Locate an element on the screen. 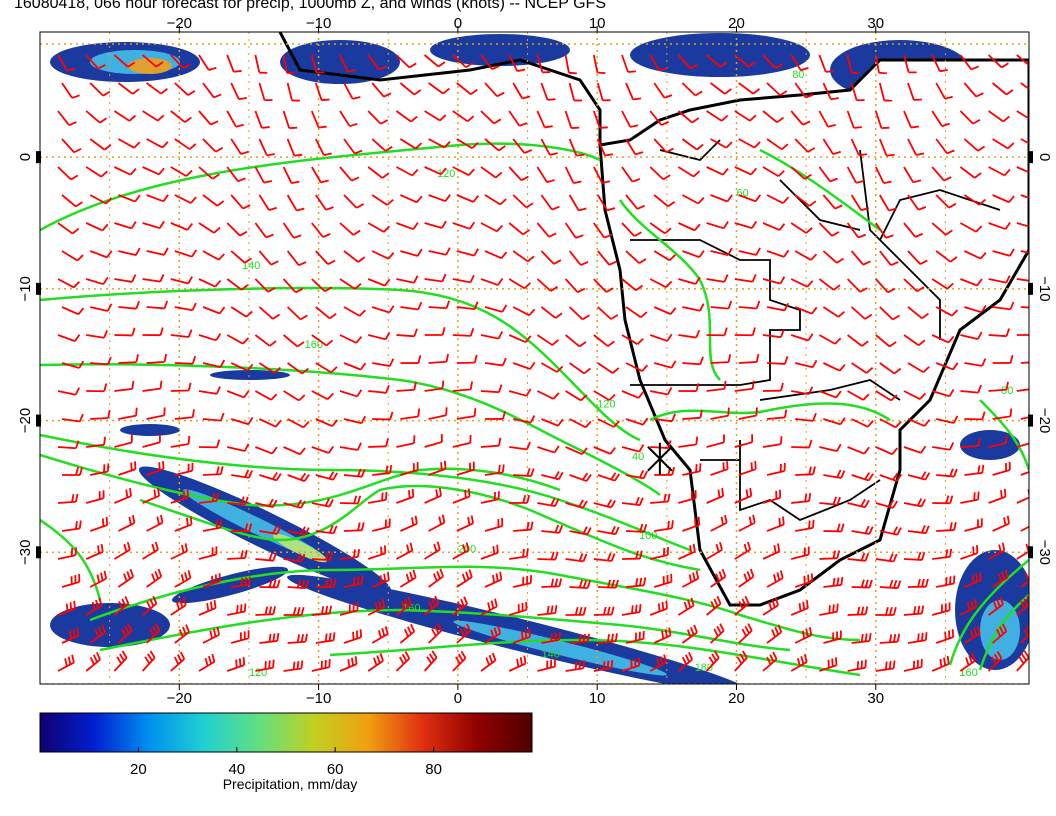  lon-tick-label-top: 10 is located at coordinates (597, 23).